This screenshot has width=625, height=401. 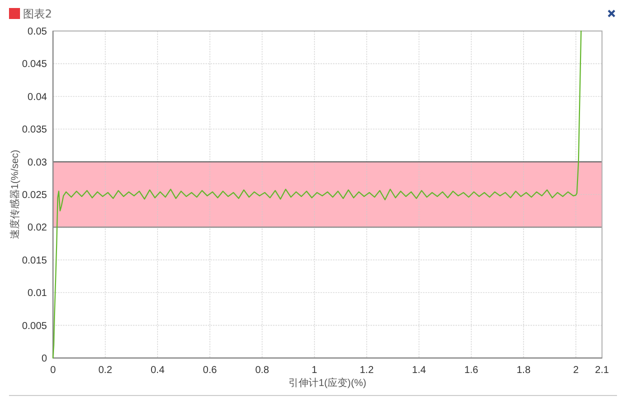 I want to click on y-tick-label: 0.035, so click(x=35, y=130).